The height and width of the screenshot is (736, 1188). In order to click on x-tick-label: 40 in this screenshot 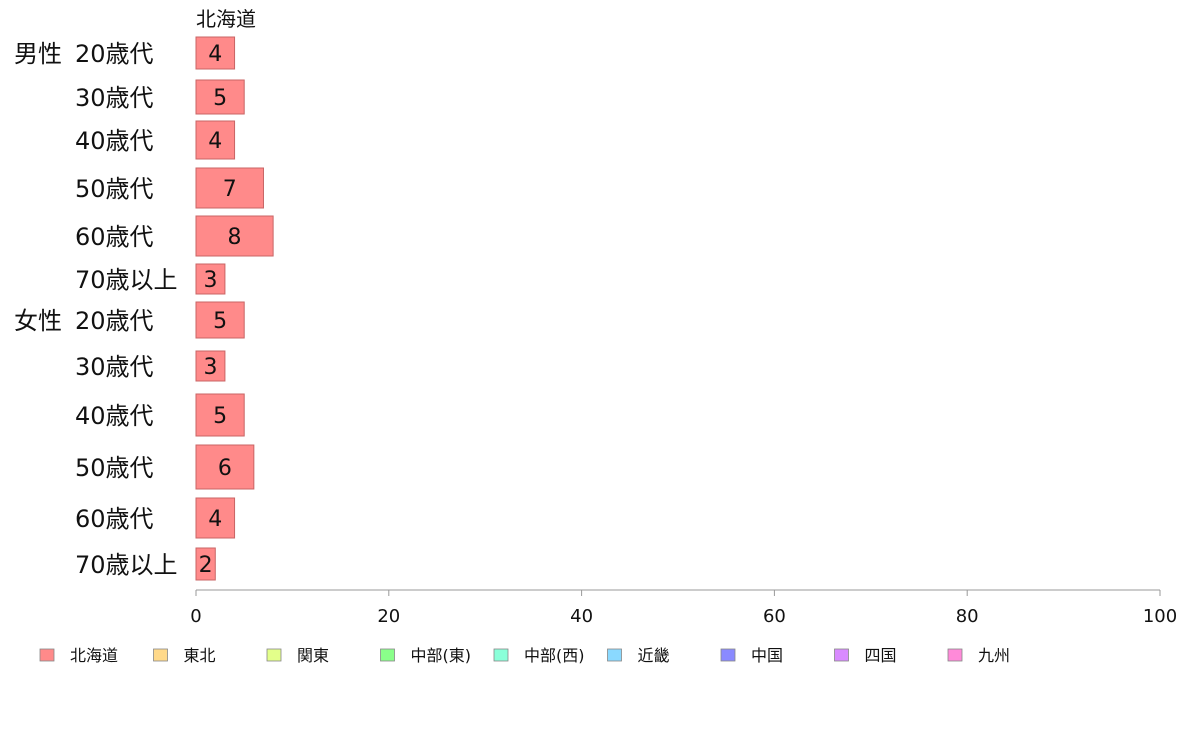, I will do `click(581, 616)`.